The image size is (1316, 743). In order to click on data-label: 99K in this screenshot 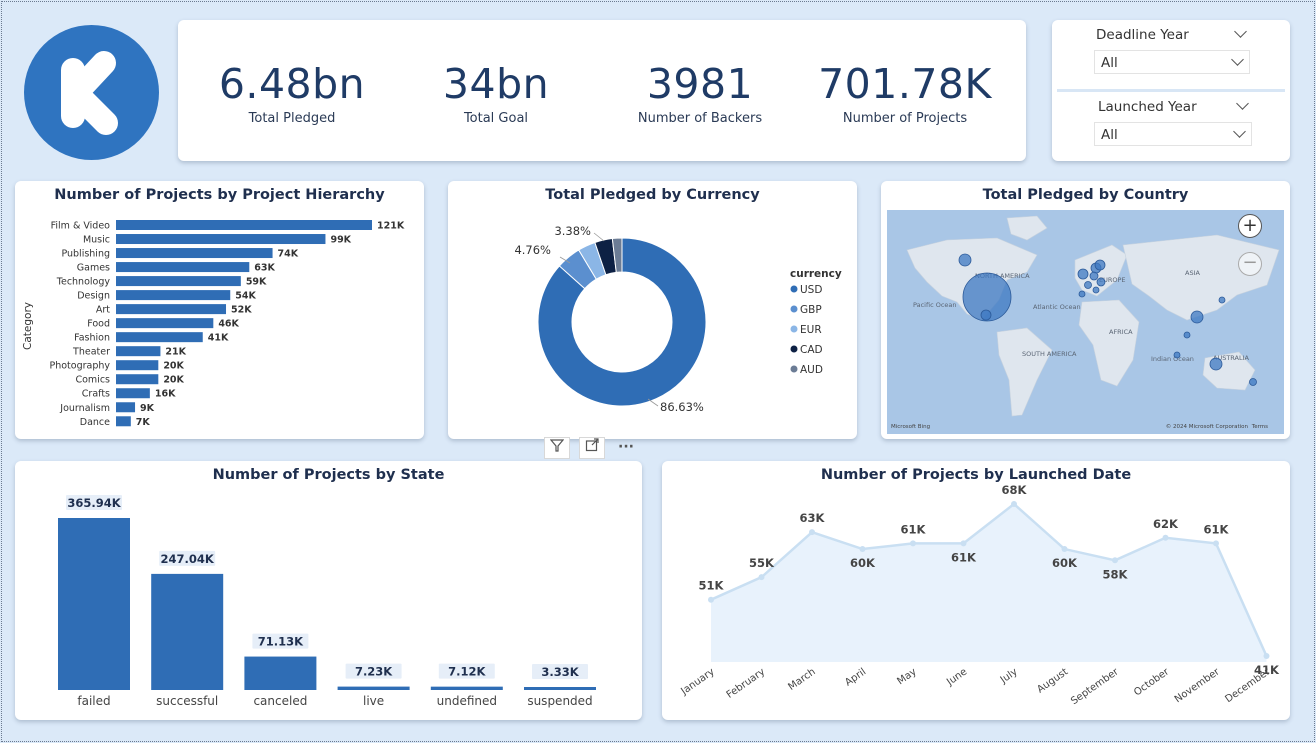, I will do `click(340, 240)`.